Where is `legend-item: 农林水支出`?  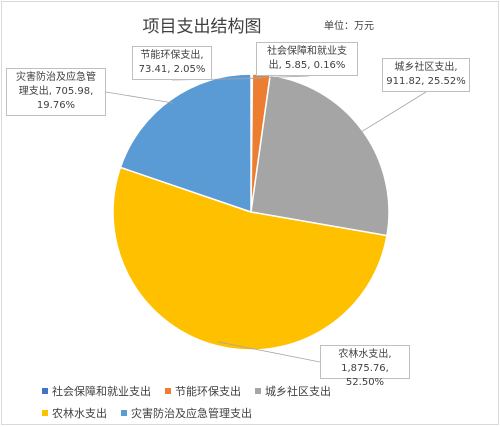 legend-item: 农林水支出 is located at coordinates (74, 413).